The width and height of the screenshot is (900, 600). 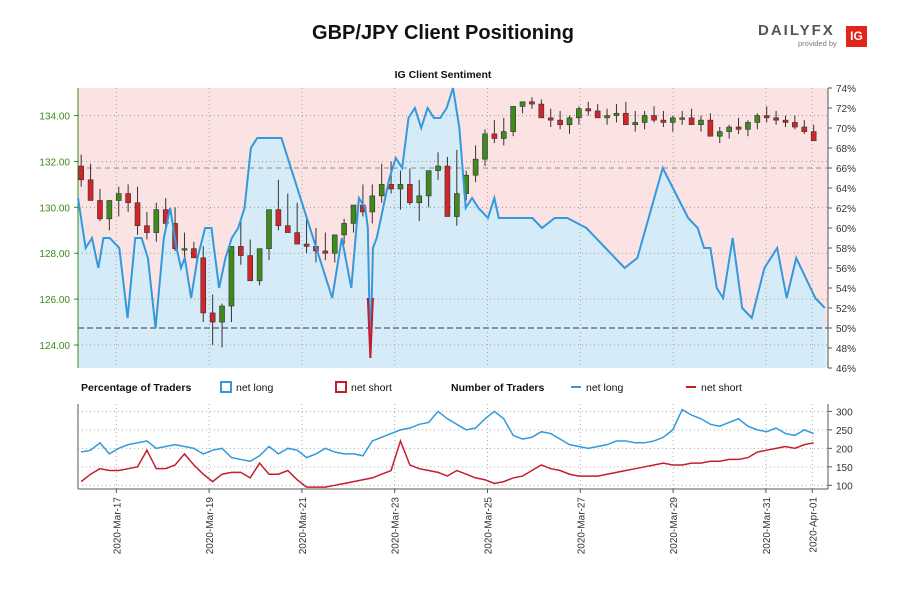 I want to click on legend-label-count-short: net short, so click(x=721, y=388).